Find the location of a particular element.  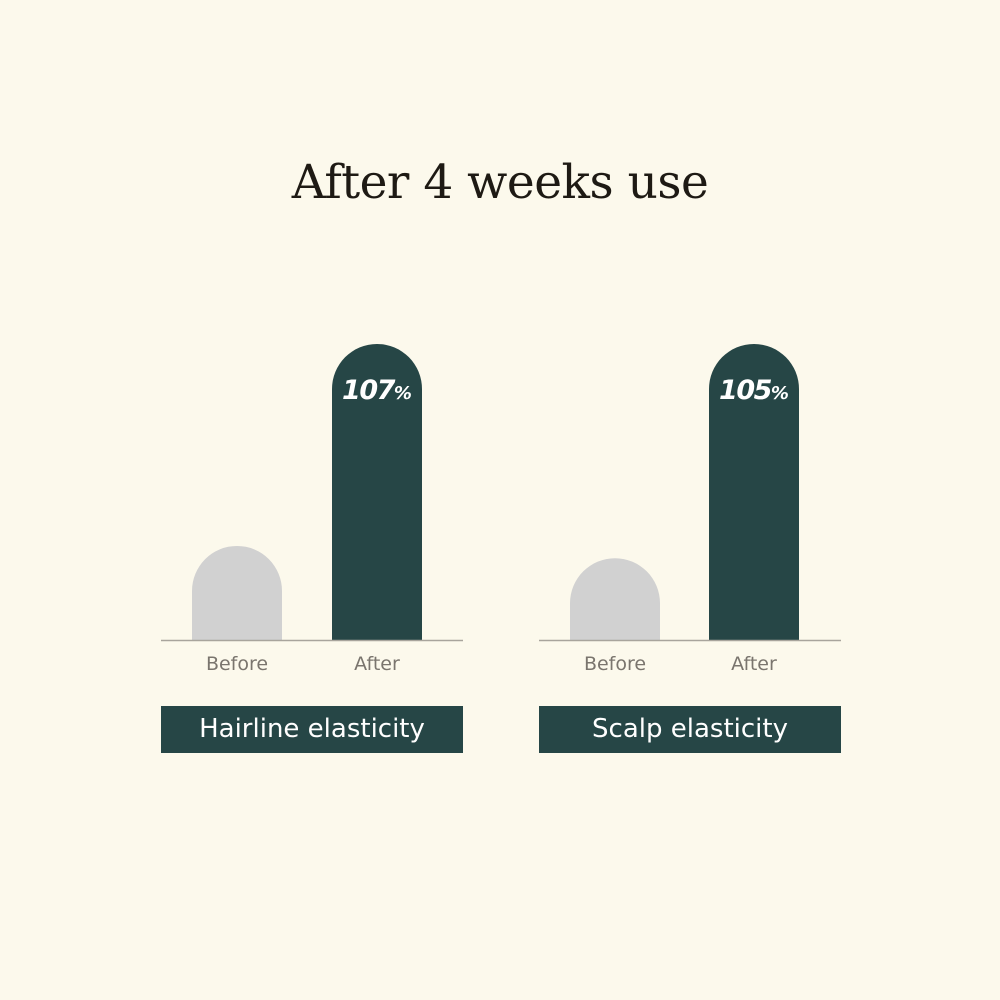

data-label-value: 107 is located at coordinates (368, 390).